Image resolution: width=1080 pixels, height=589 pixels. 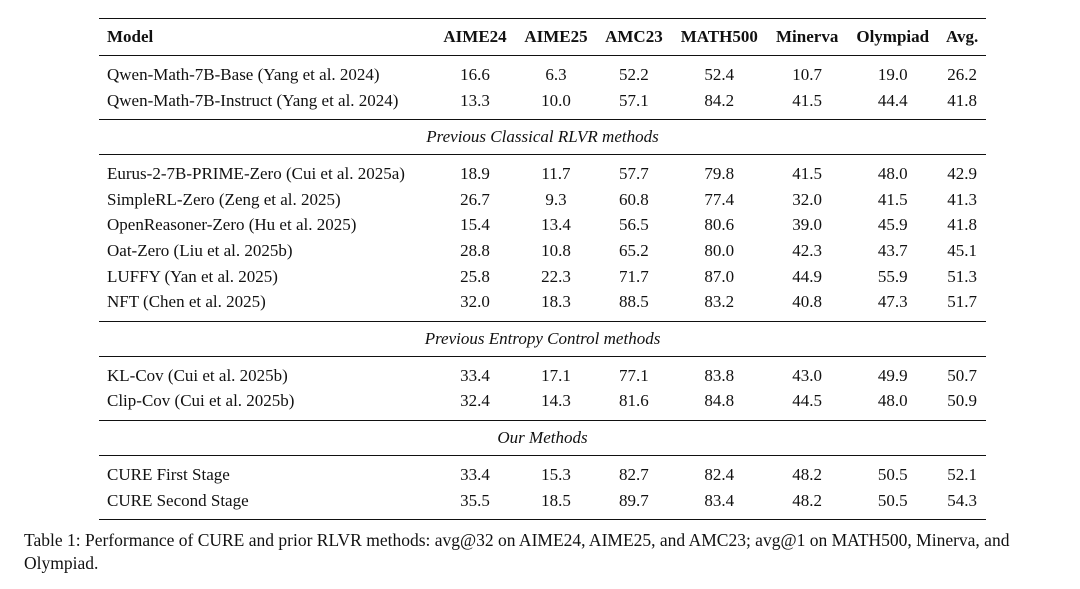 What do you see at coordinates (542, 338) in the screenshot?
I see `section-title: Previous Entropy Control methods` at bounding box center [542, 338].